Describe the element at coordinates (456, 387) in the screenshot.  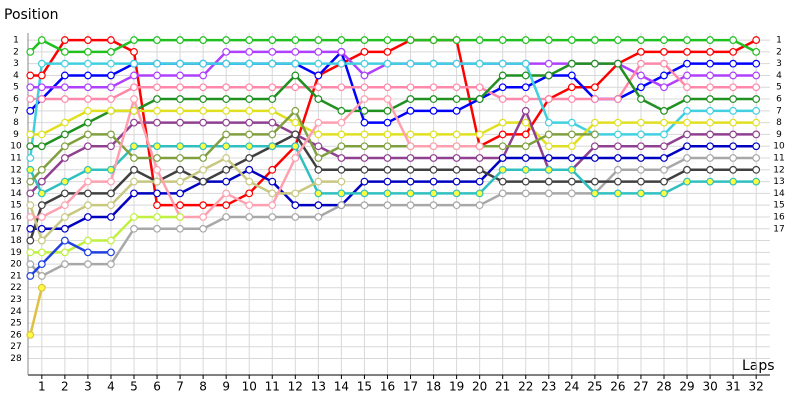
I see `x-tick-label: 19` at that location.